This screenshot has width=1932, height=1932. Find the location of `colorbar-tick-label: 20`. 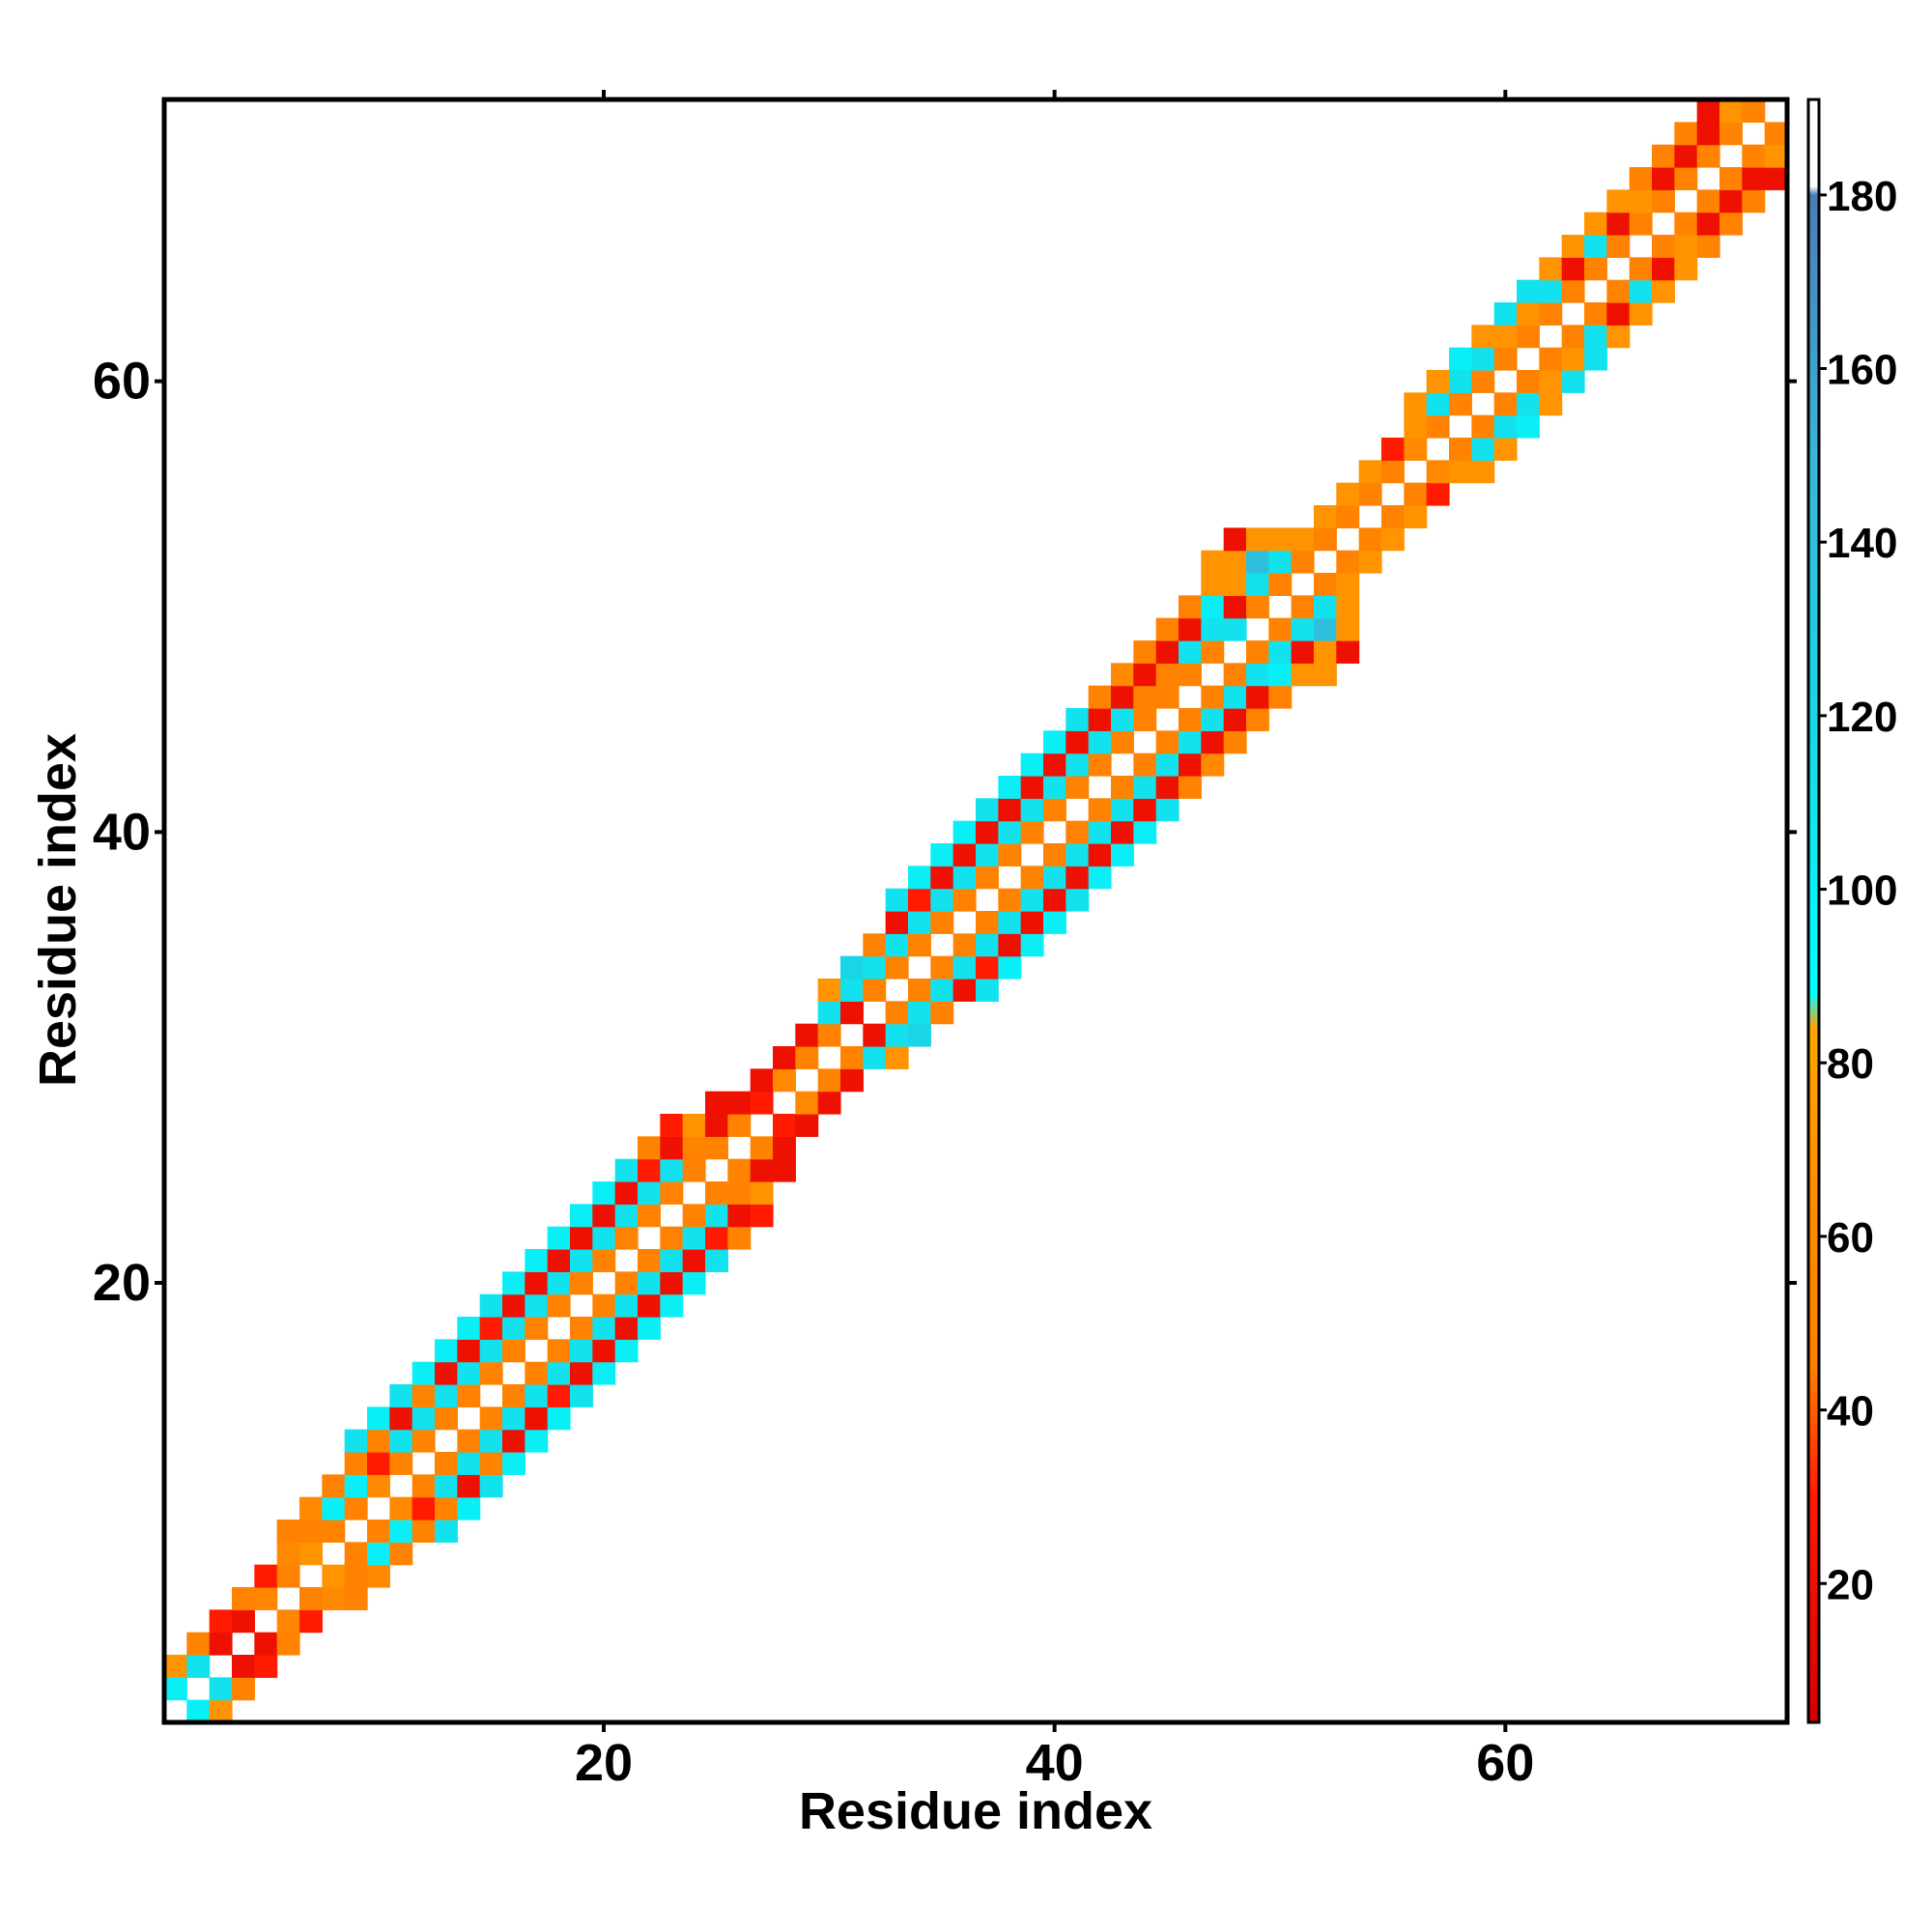

colorbar-tick-label: 20 is located at coordinates (1850, 1584).